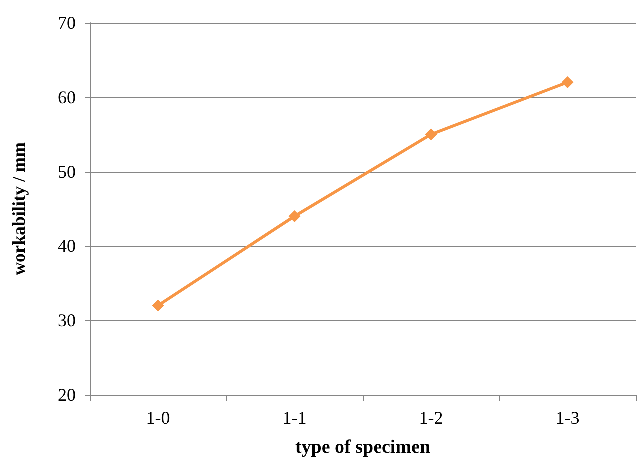  Describe the element at coordinates (19, 209) in the screenshot. I see `y-axis-title: workability / mm` at that location.